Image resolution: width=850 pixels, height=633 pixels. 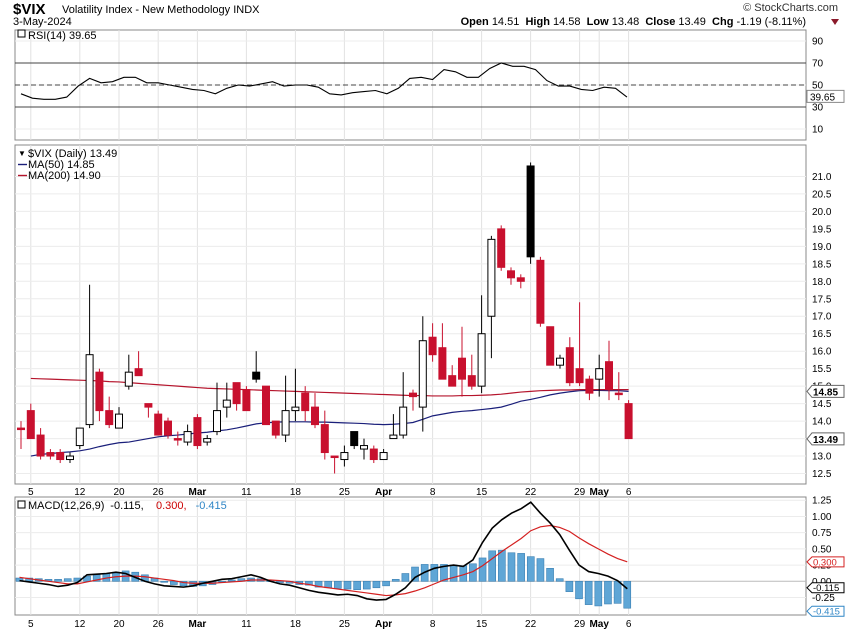 What do you see at coordinates (21, 504) in the screenshot?
I see `macd-legend-icon` at bounding box center [21, 504].